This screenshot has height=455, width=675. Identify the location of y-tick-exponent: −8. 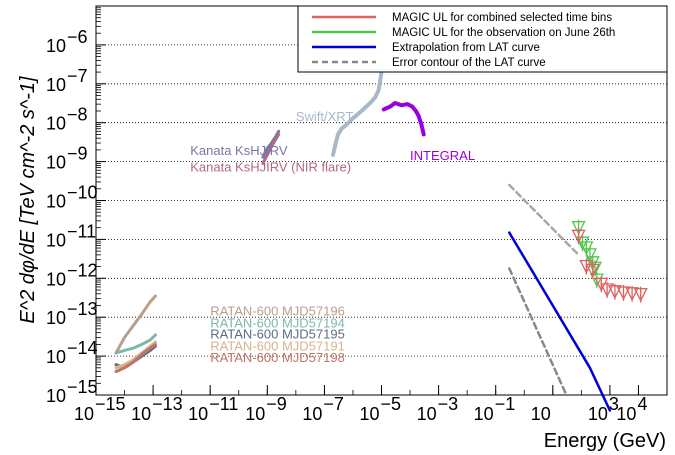
(77, 115).